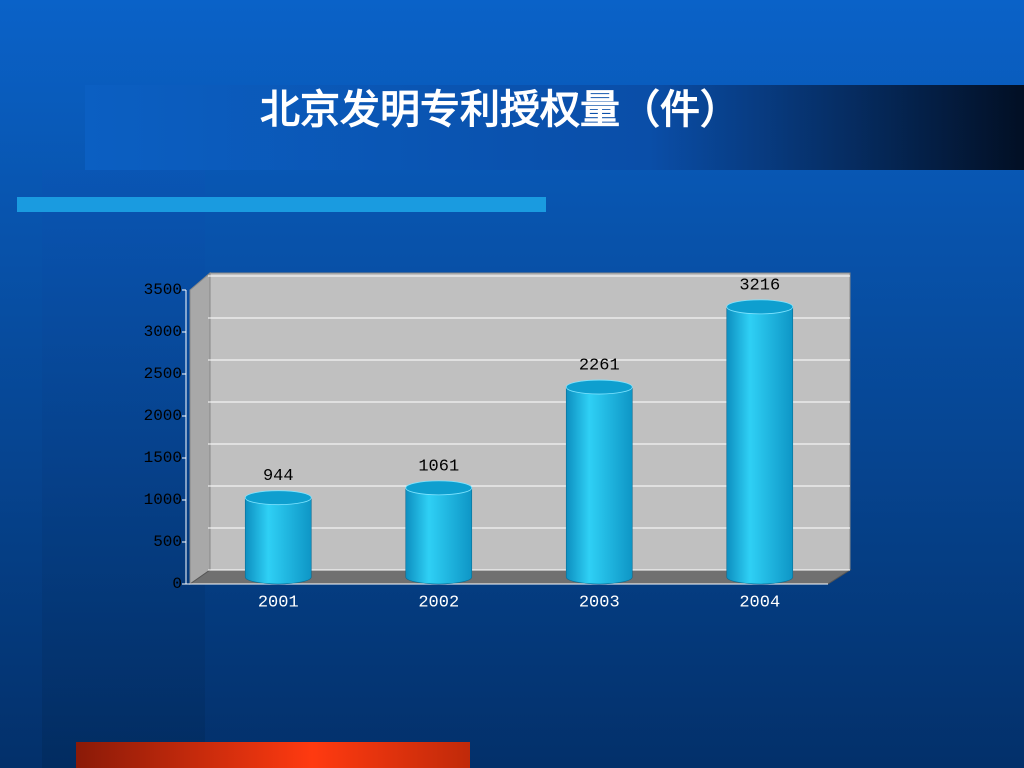  Describe the element at coordinates (438, 602) in the screenshot. I see `x-tick-label: 2002` at that location.